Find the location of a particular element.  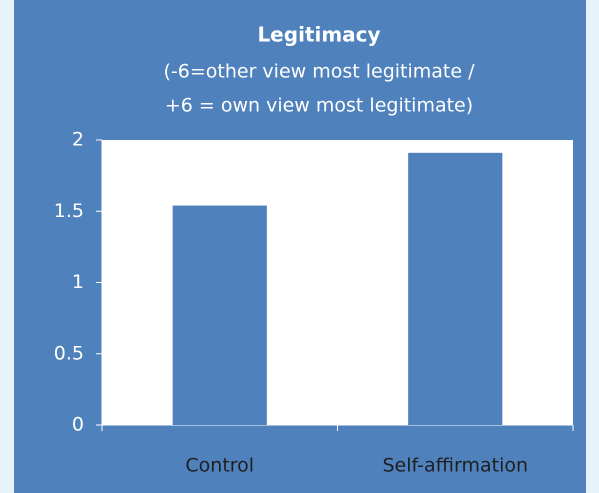

chart-subtitle: +6 = own view most legitimate) is located at coordinates (319, 106).